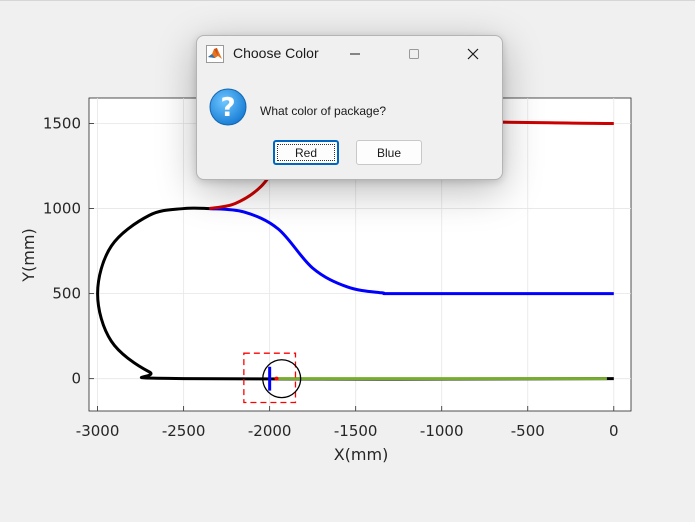 This screenshot has width=695, height=522. I want to click on close-button, so click(473, 54).